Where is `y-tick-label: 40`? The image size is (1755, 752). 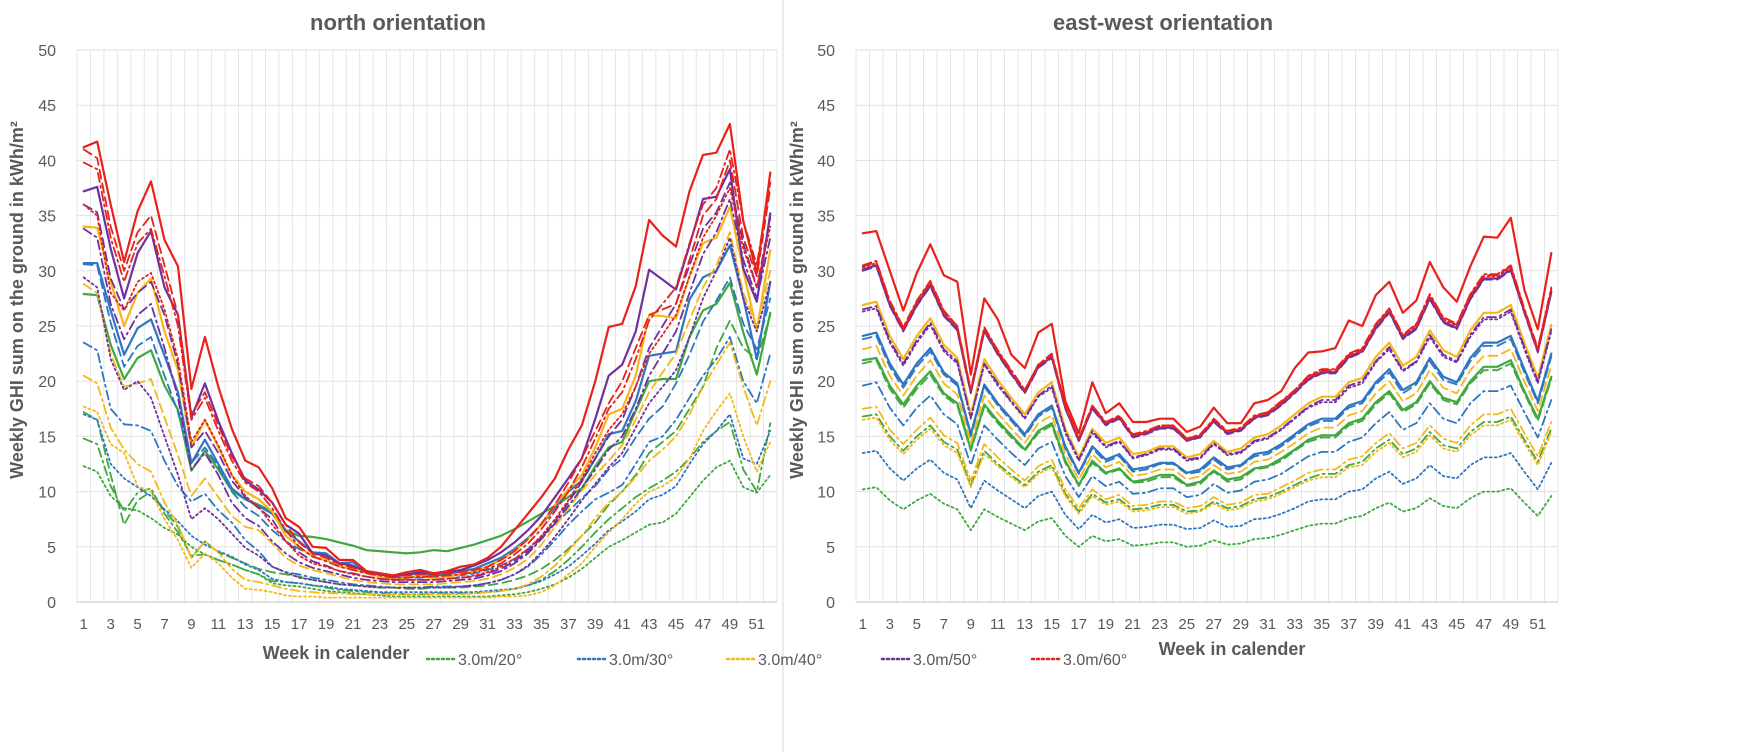
y-tick-label: 40 is located at coordinates (826, 161).